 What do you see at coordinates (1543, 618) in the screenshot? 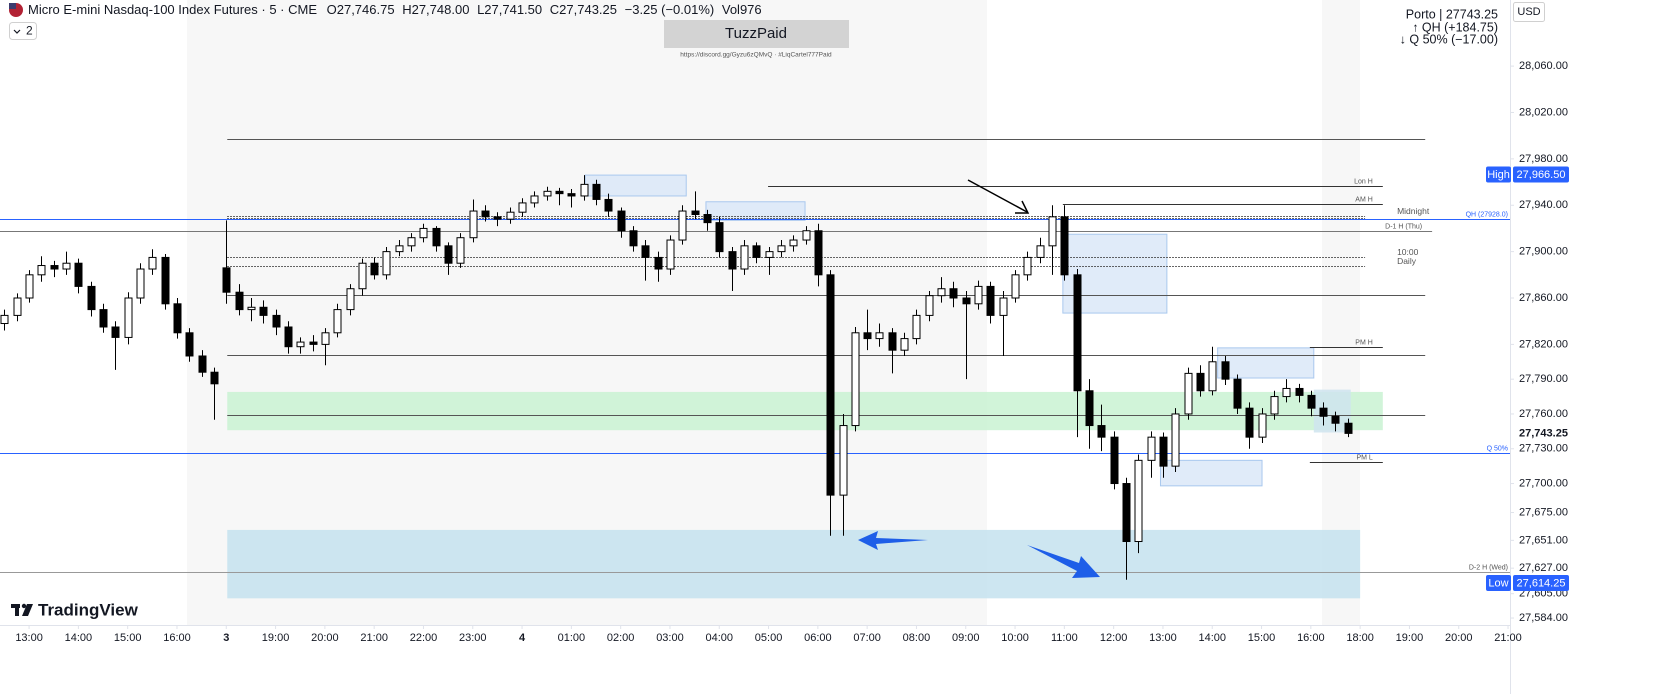
I see `y-tick-label: 27,584.00` at bounding box center [1543, 618].